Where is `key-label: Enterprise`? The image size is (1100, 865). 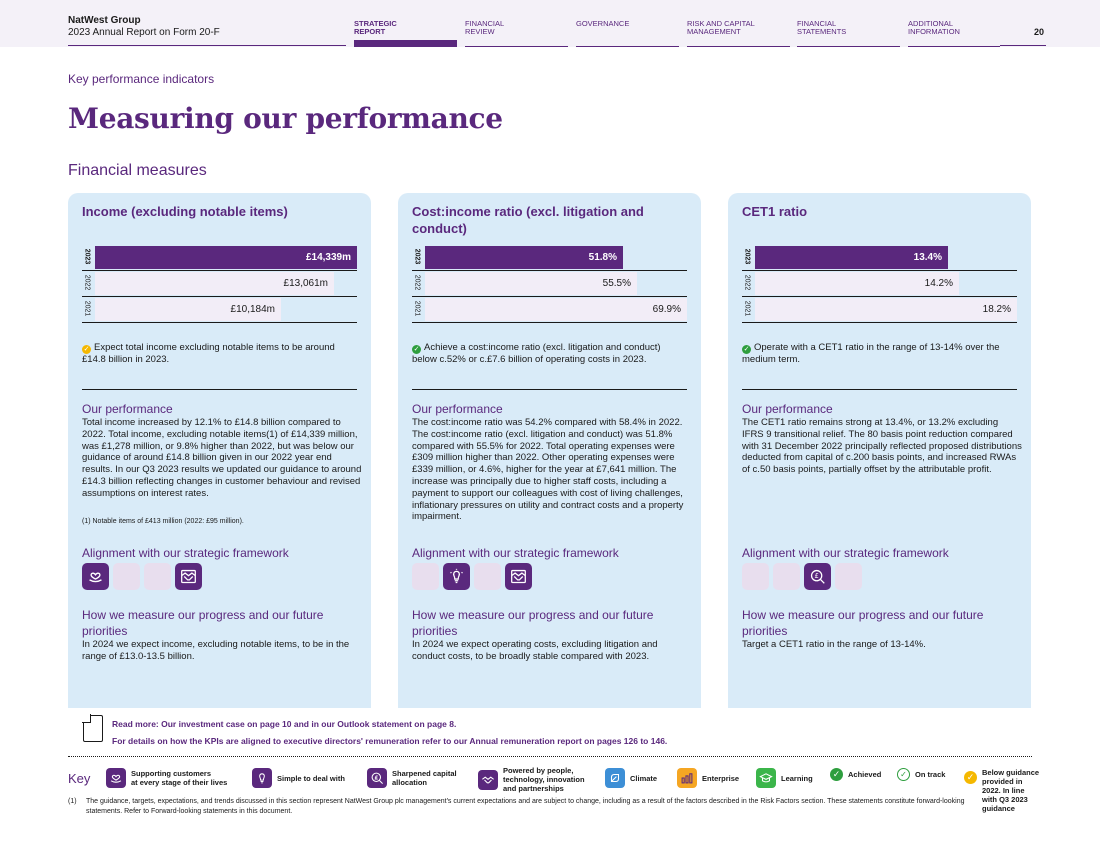 key-label: Enterprise is located at coordinates (721, 778).